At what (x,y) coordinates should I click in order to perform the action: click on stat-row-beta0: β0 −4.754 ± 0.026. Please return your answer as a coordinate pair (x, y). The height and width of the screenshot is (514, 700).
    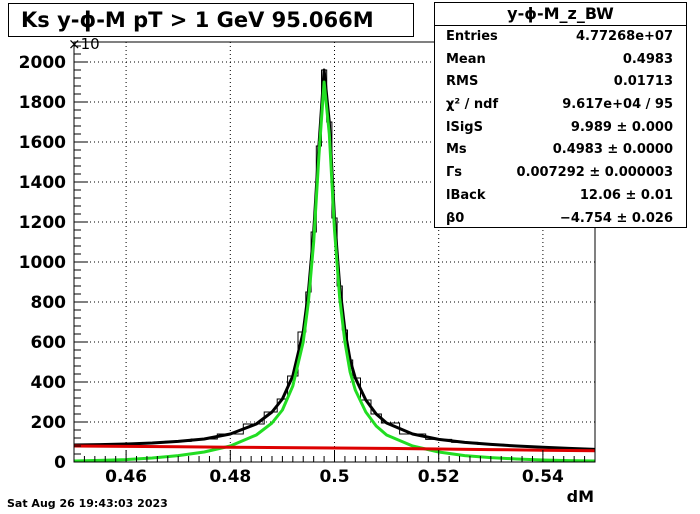
    Looking at the image, I should click on (560, 219).